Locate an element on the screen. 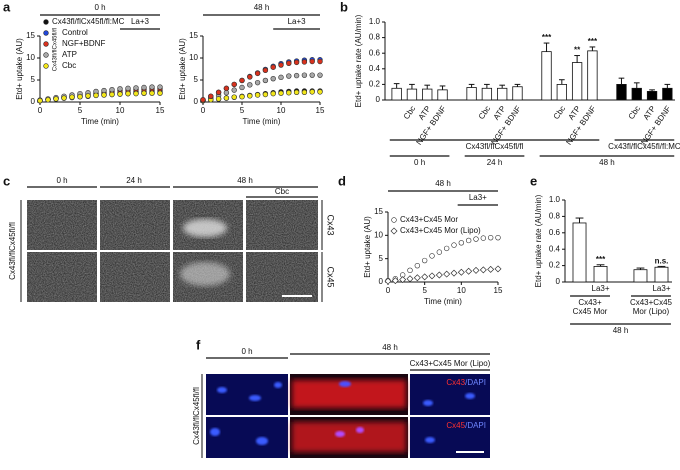 The height and width of the screenshot is (470, 680). group-label: Mor (Lipo) is located at coordinates (651, 311).